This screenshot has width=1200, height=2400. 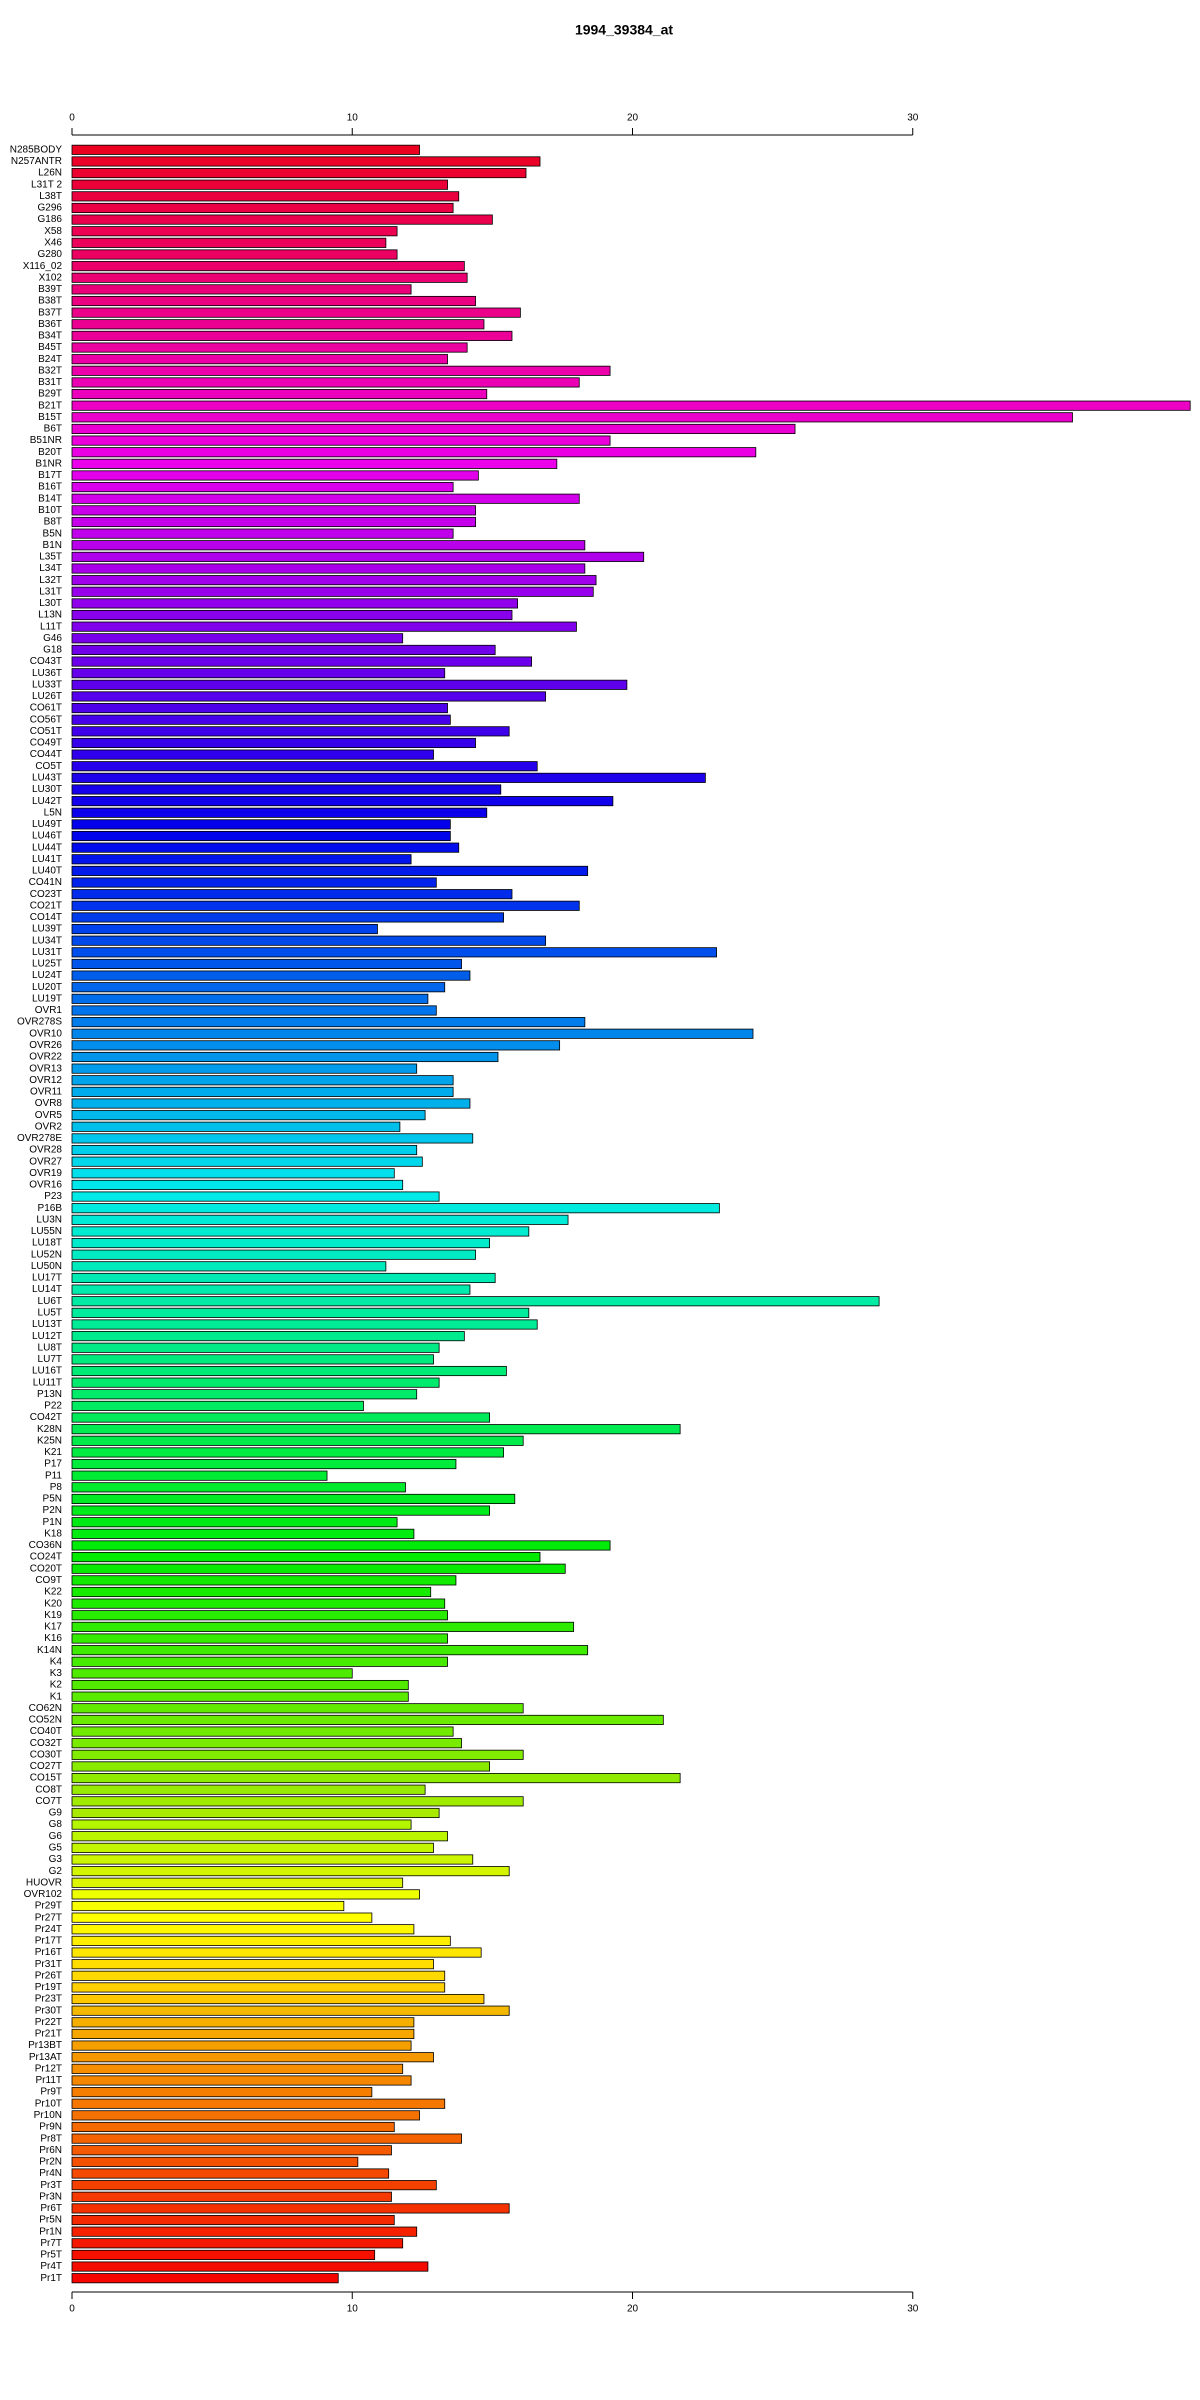 What do you see at coordinates (43, 266) in the screenshot?
I see `y-tick-label: X116_02` at bounding box center [43, 266].